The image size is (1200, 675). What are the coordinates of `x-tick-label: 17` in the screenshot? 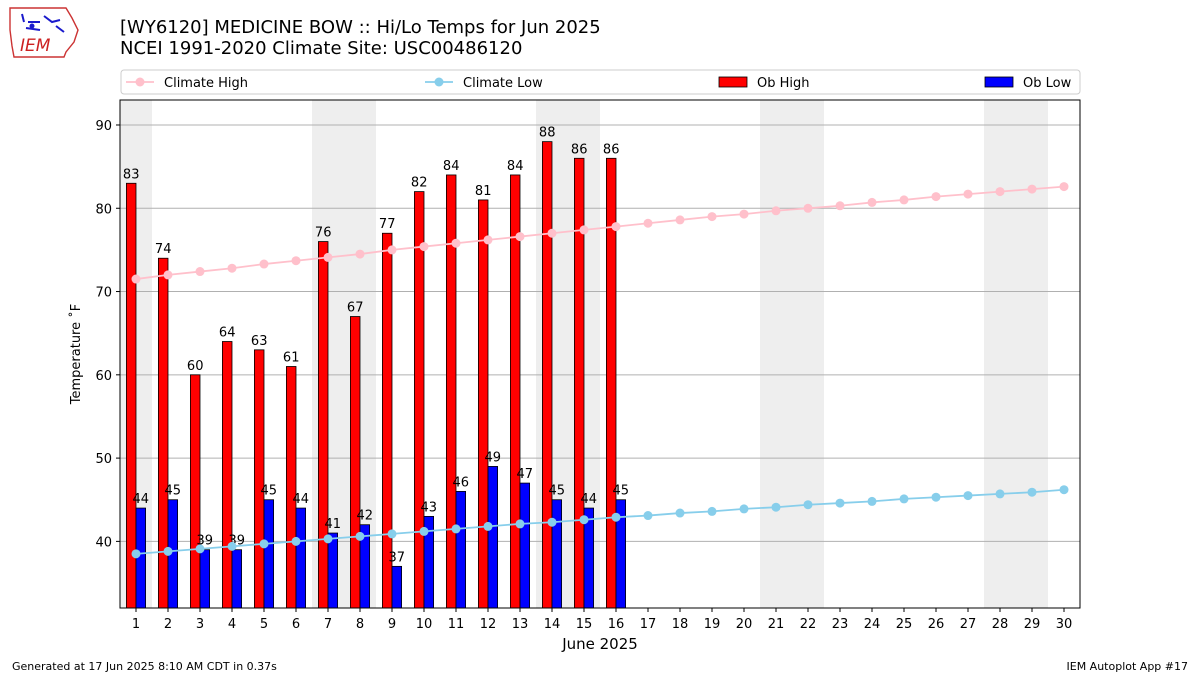 It's located at (648, 624).